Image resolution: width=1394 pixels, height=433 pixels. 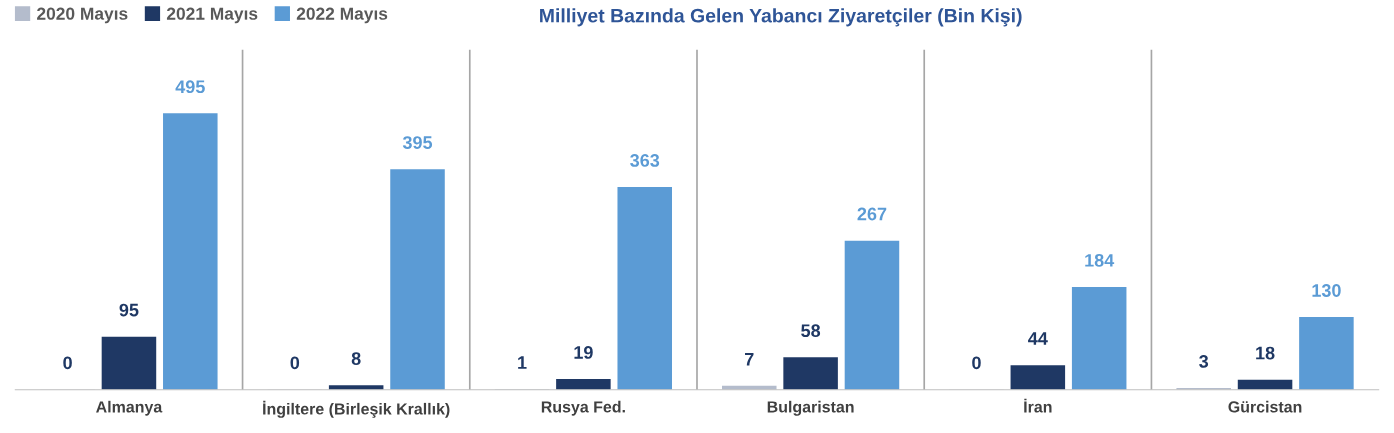 I want to click on legend-label: 2020 Mayıs, so click(x=82, y=15).